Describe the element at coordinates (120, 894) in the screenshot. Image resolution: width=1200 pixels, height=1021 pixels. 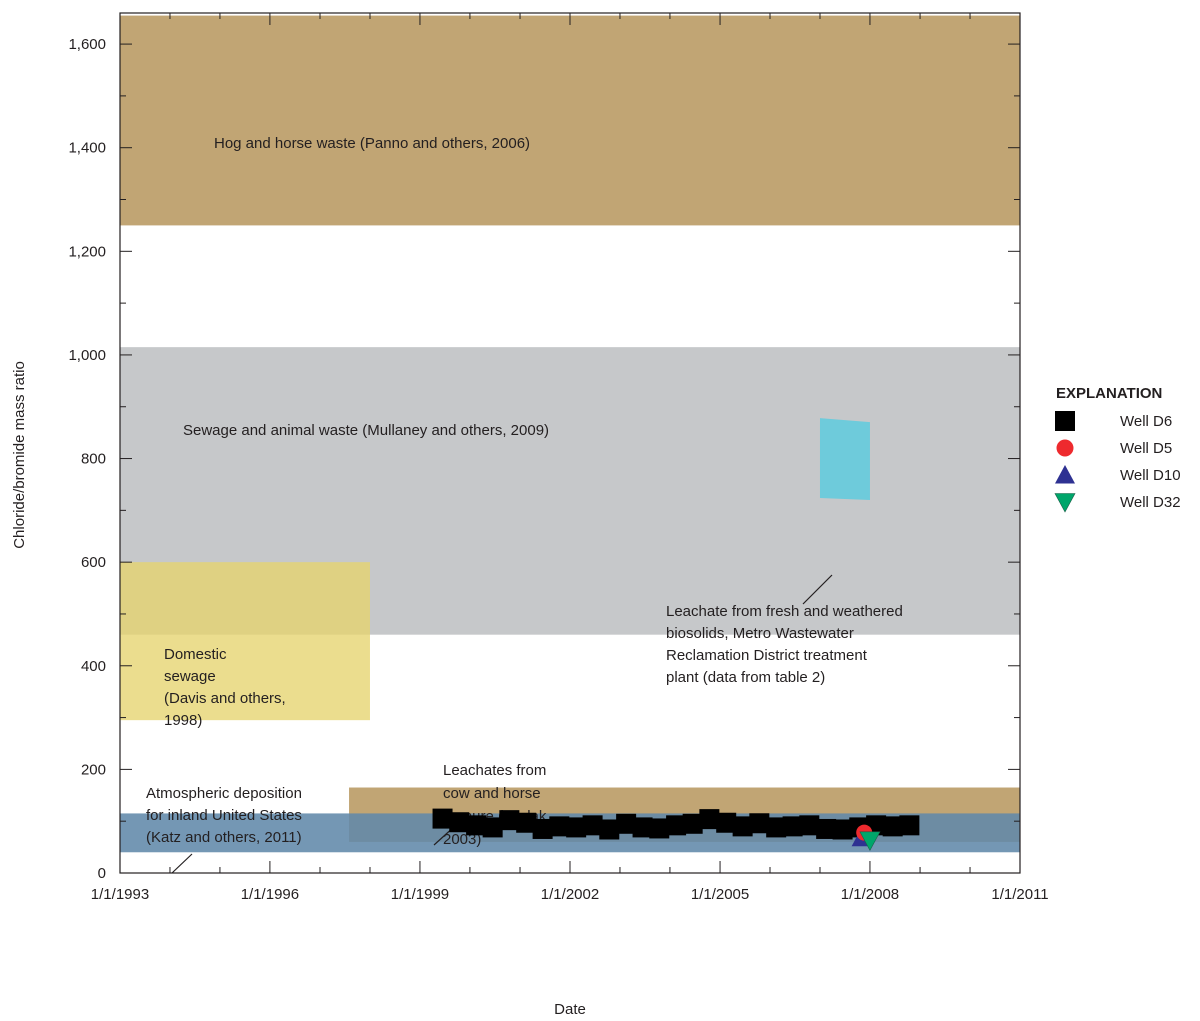
I see `x-tick-label: 1/1/1993` at that location.